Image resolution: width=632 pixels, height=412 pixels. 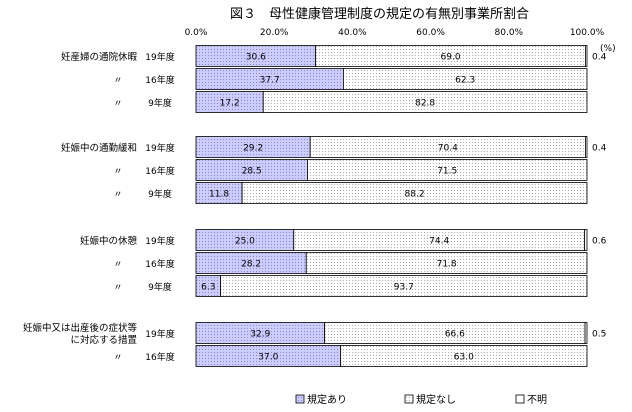 I want to click on data-label: 62.3, so click(x=465, y=81).